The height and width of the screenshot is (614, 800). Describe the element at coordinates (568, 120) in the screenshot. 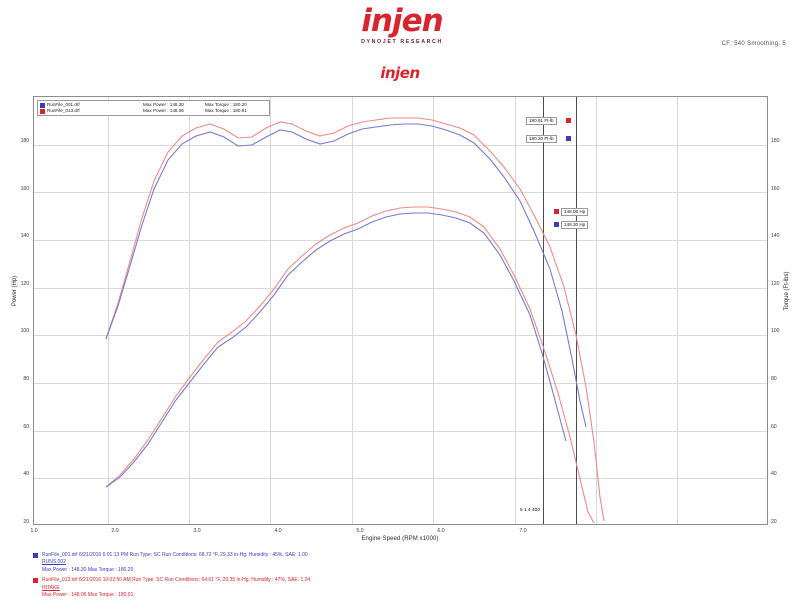

I see `annotation-marker-red-torque` at that location.